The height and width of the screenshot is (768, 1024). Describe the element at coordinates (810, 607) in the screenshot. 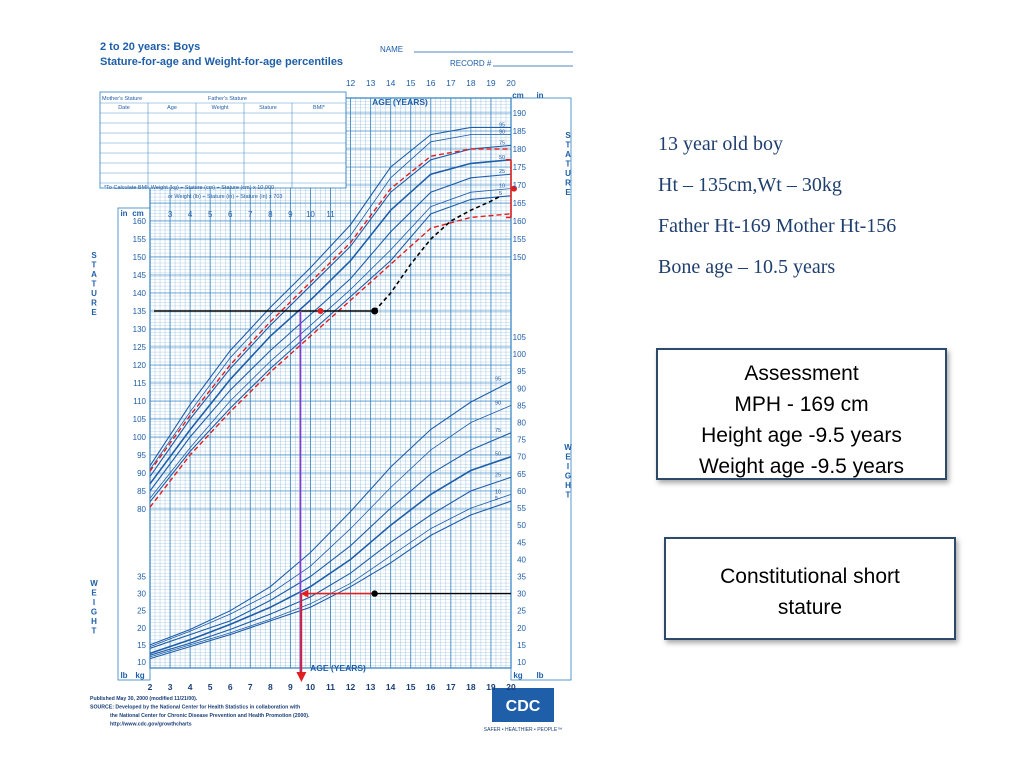

I see `diagnosis-line-2: stature` at that location.